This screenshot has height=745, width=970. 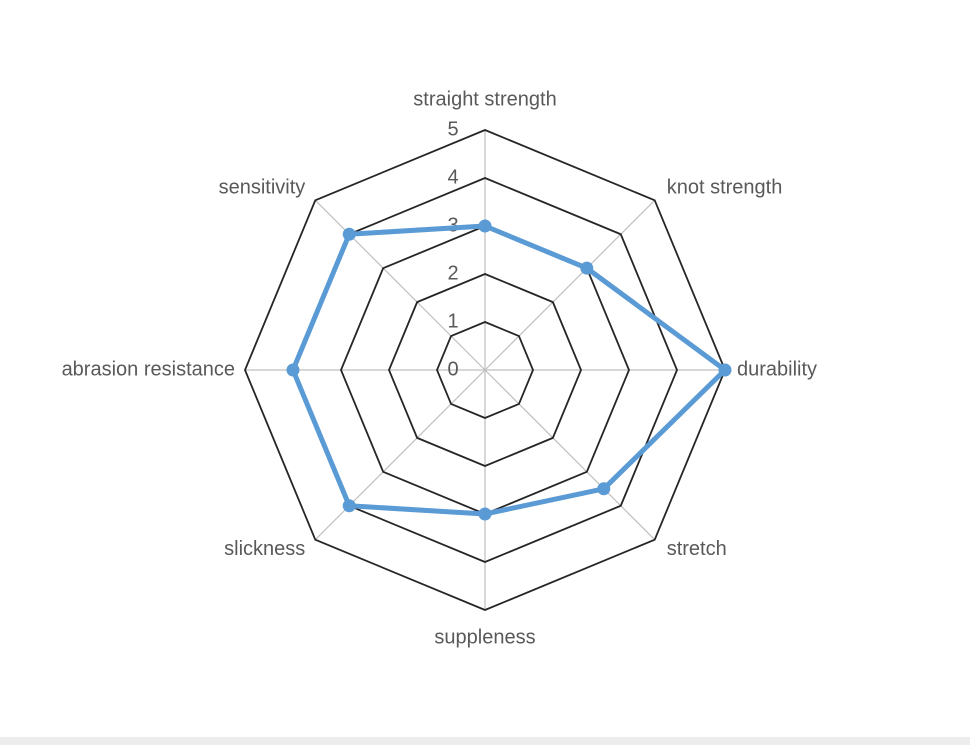 I want to click on category-label: suppleness, so click(x=484, y=637).